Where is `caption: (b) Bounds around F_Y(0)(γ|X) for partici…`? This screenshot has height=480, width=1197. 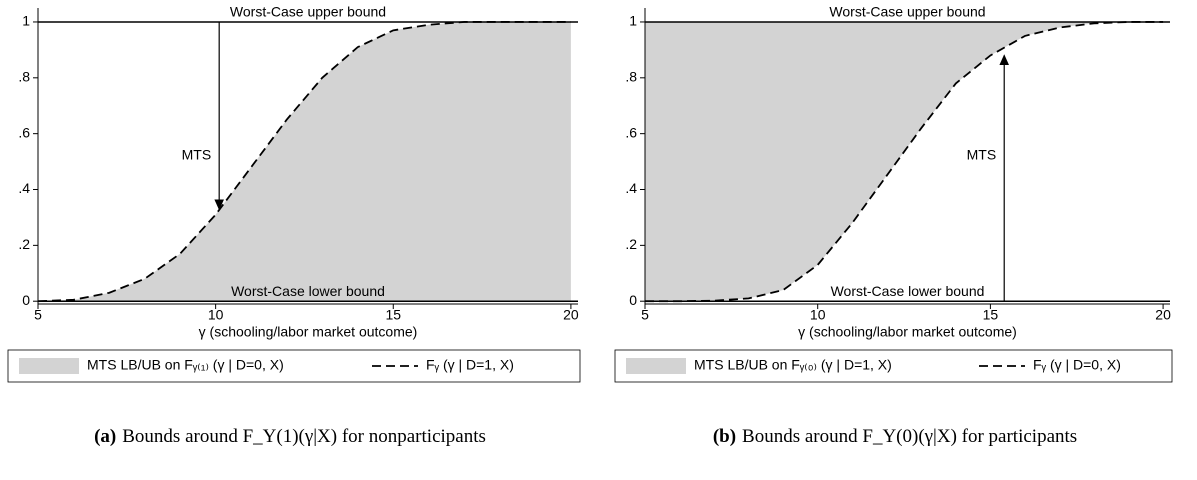
caption: (b) Bounds around F_Y(0)(γ|X) for partici… is located at coordinates (895, 436).